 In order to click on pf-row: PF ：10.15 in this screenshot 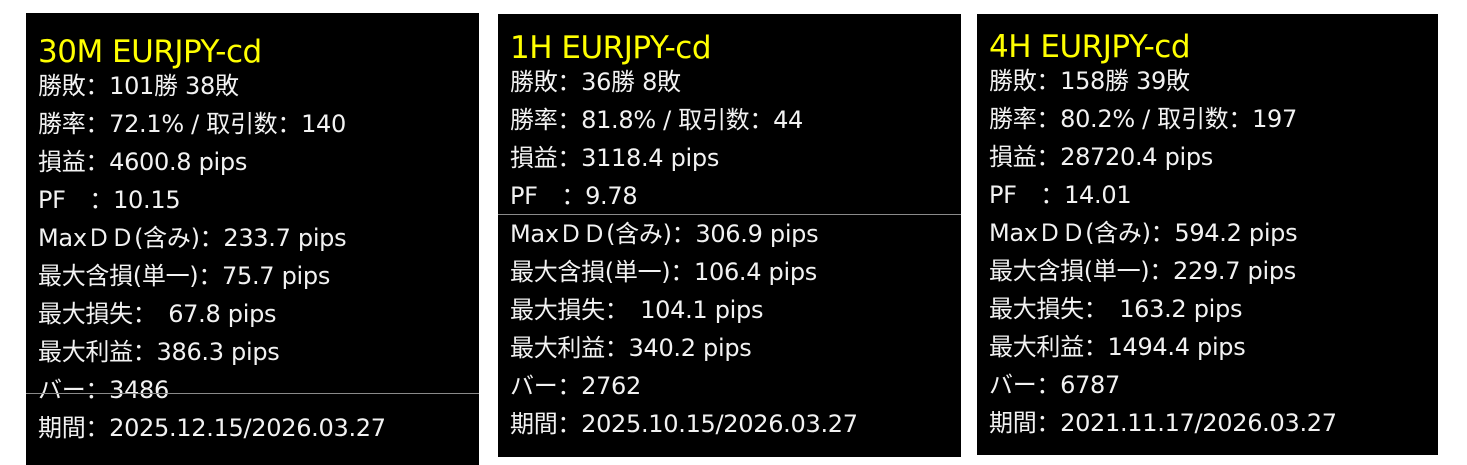, I will do `click(109, 200)`.